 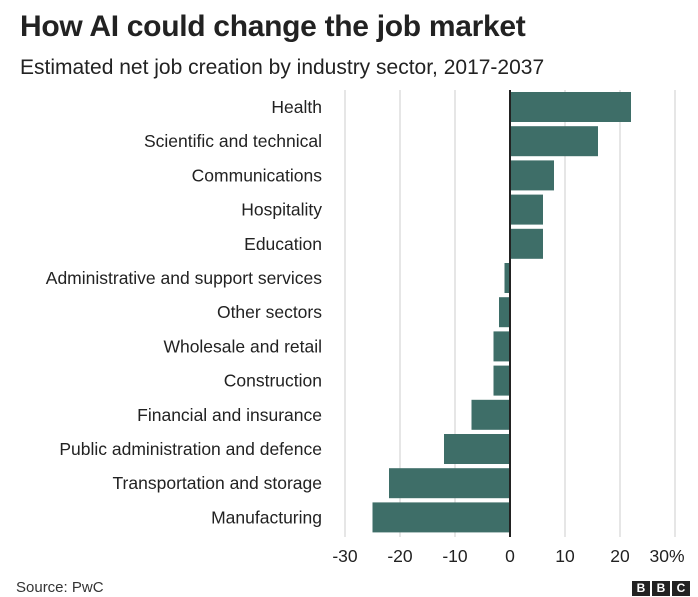 I want to click on category-label: Wholesale and retail, so click(x=242, y=346).